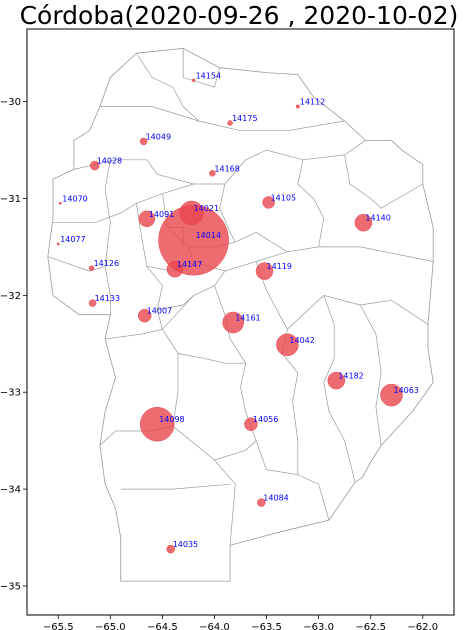 The image size is (466, 630). What do you see at coordinates (58, 626) in the screenshot?
I see `x-tick-label: −65.5` at bounding box center [58, 626].